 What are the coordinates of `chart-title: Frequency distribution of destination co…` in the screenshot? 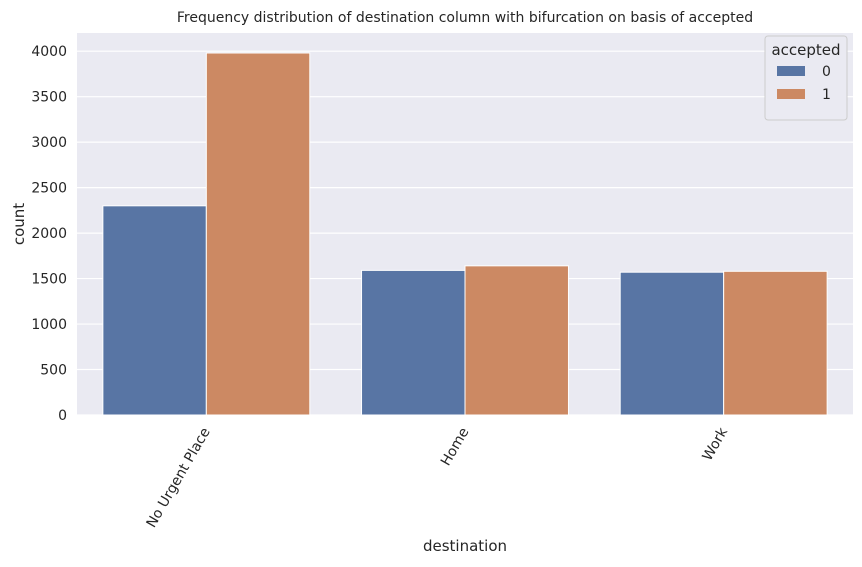 It's located at (465, 18).